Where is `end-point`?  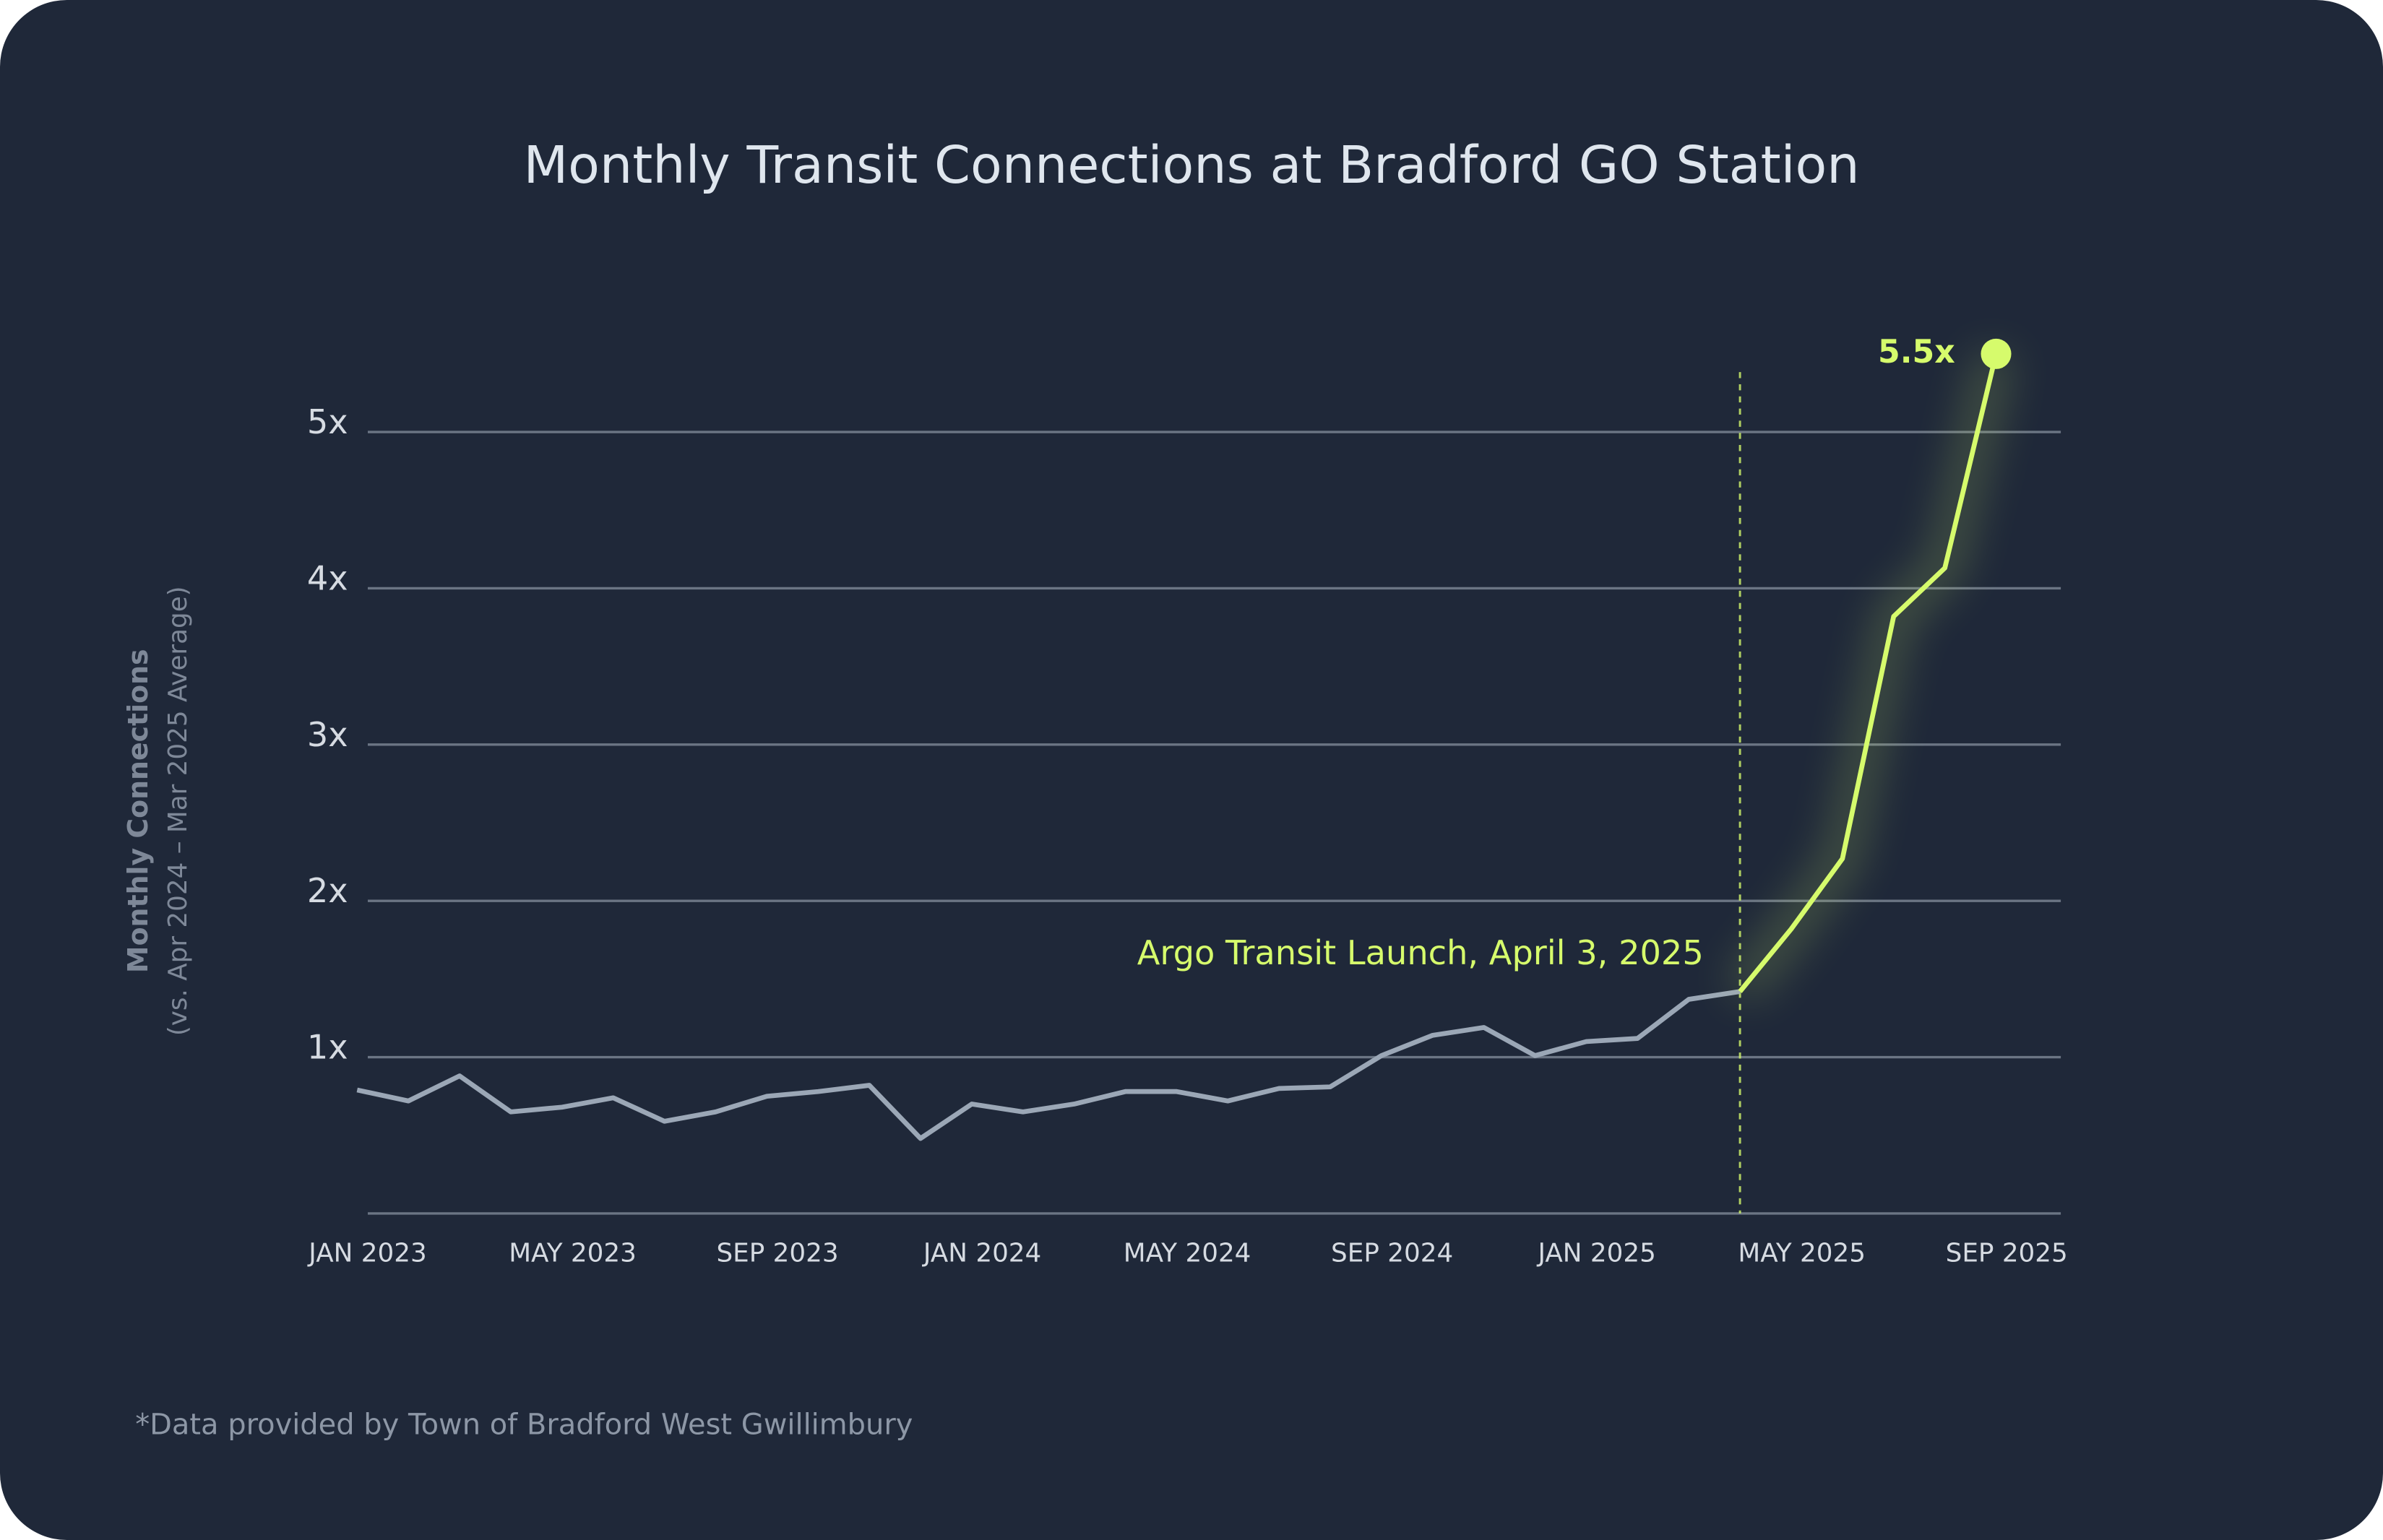 end-point is located at coordinates (1996, 353).